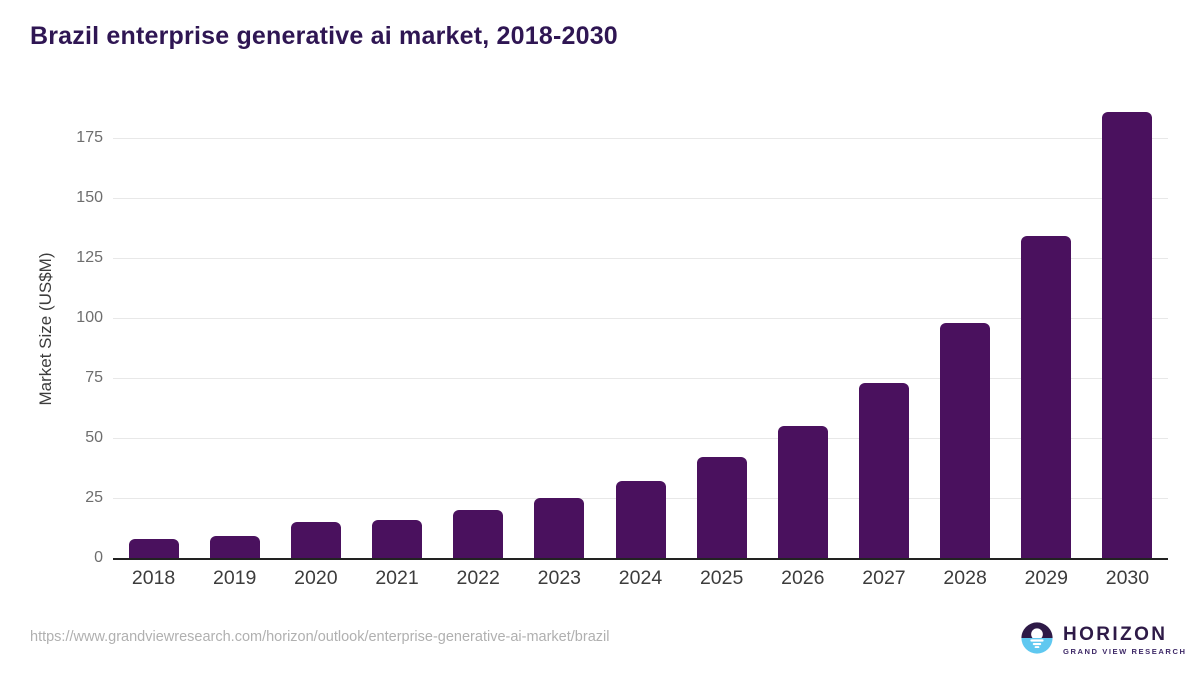 This screenshot has height=675, width=1200. Describe the element at coordinates (1127, 578) in the screenshot. I see `x-tick-label-2030: 2030` at that location.